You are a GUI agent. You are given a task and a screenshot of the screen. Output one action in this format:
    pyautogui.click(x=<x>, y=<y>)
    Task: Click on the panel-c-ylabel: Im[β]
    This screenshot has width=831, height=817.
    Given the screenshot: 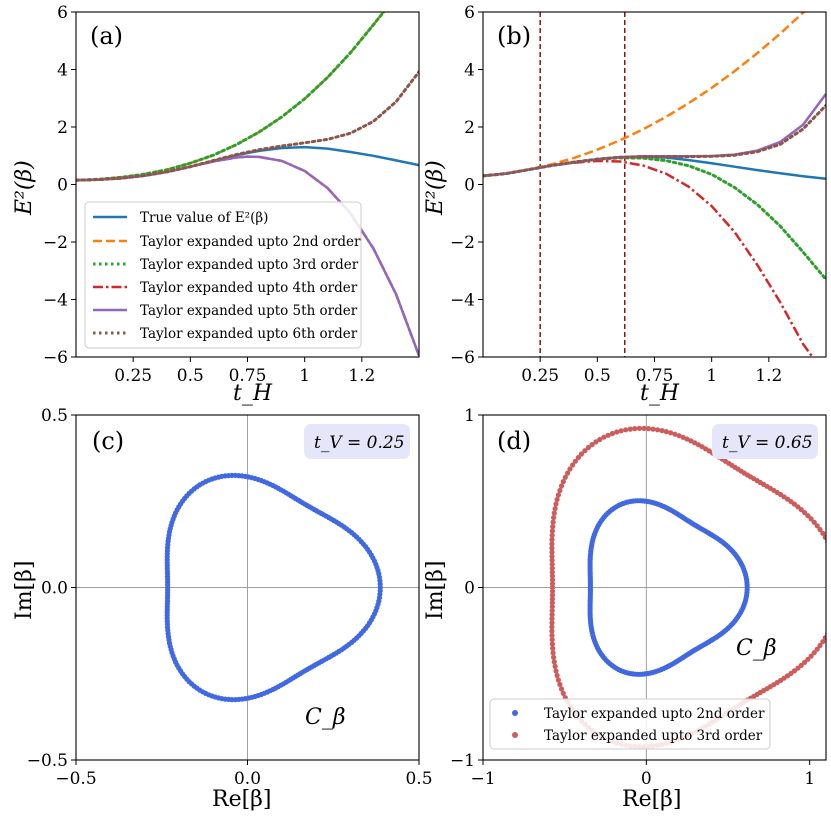 What is the action you would take?
    pyautogui.click(x=24, y=590)
    